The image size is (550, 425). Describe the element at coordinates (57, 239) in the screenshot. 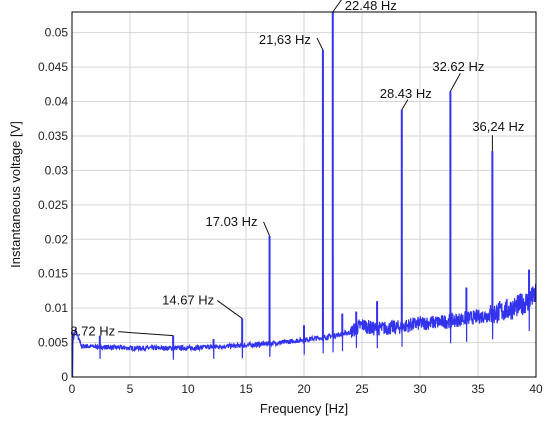

I see `y-tick-label: 0.02` at that location.